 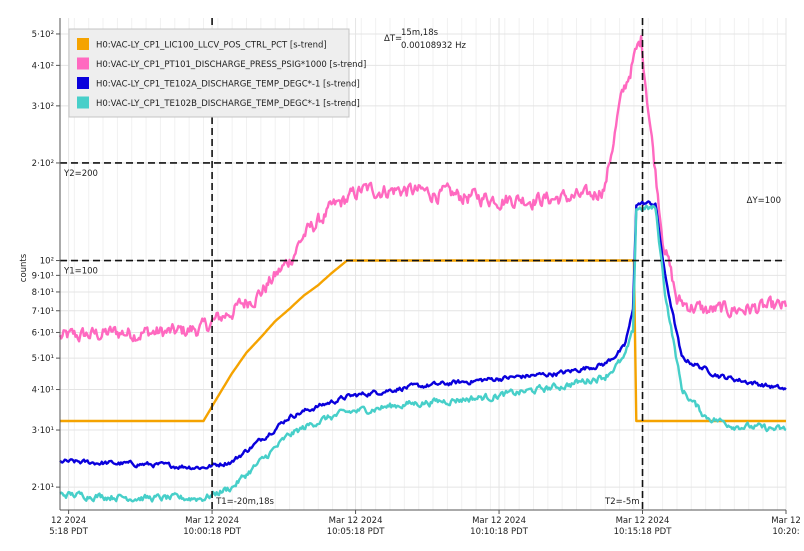 I want to click on x-tick-label-time: 10:15:18 PDT, so click(x=643, y=532).